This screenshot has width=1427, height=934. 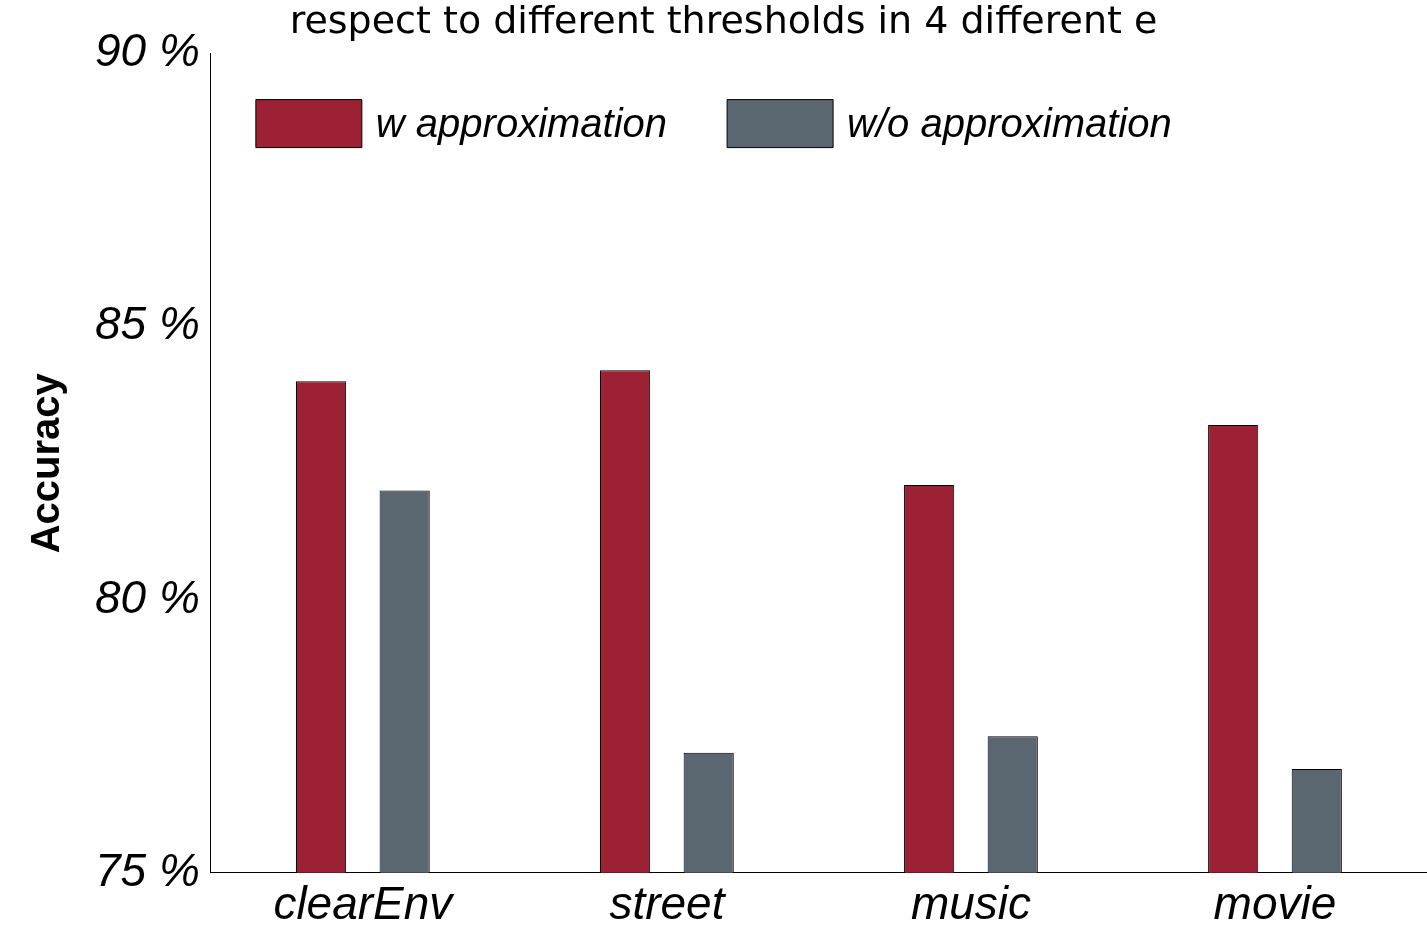 I want to click on x-tick-label: music, so click(x=971, y=903).